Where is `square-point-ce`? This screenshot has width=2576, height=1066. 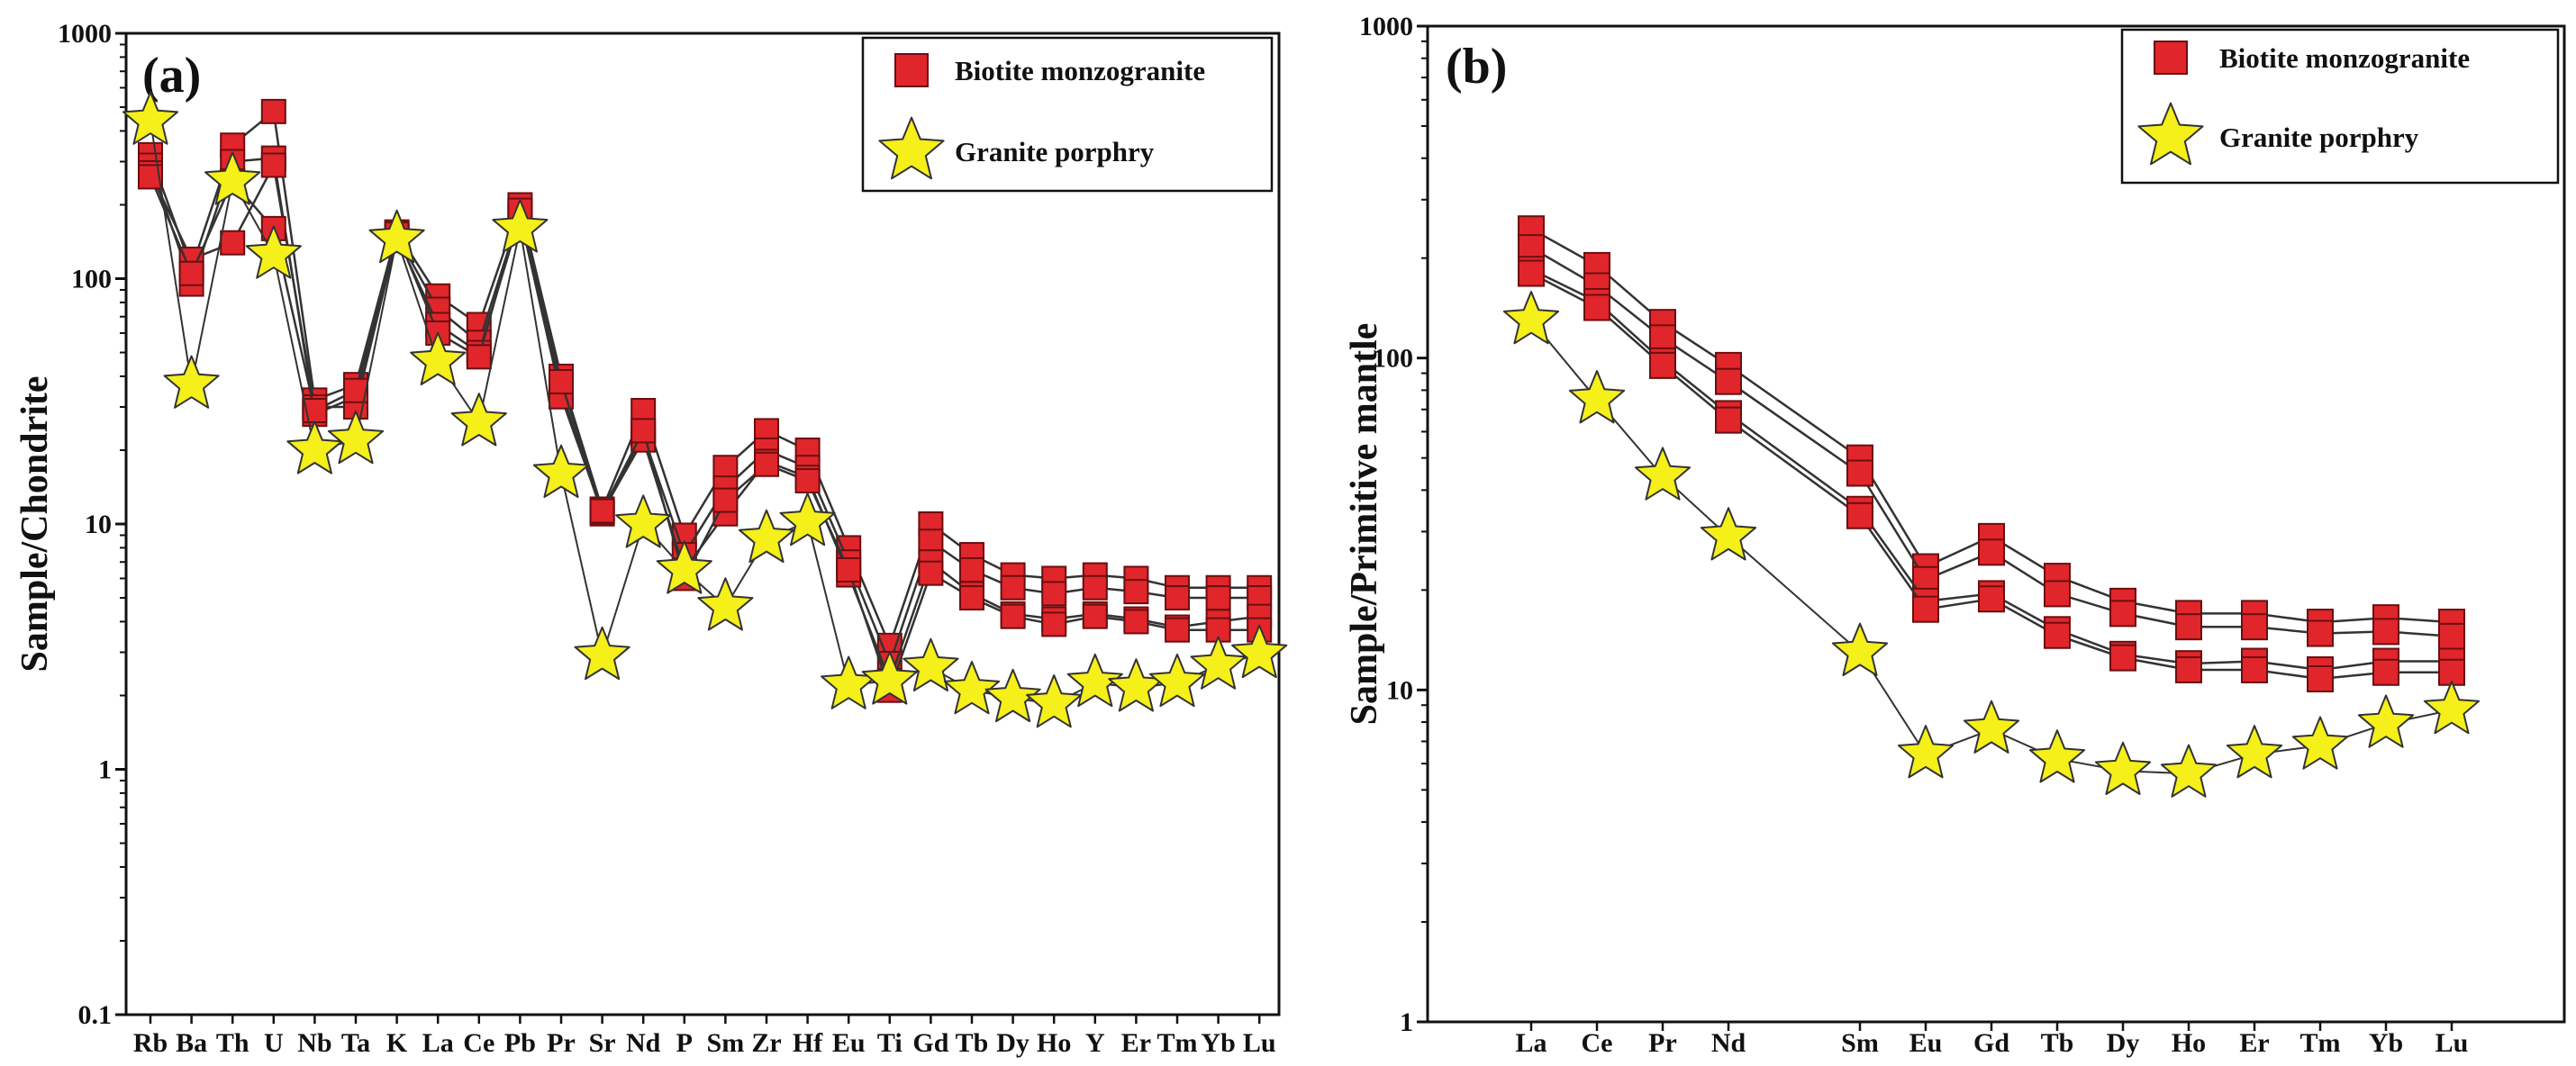
square-point-ce is located at coordinates (479, 357).